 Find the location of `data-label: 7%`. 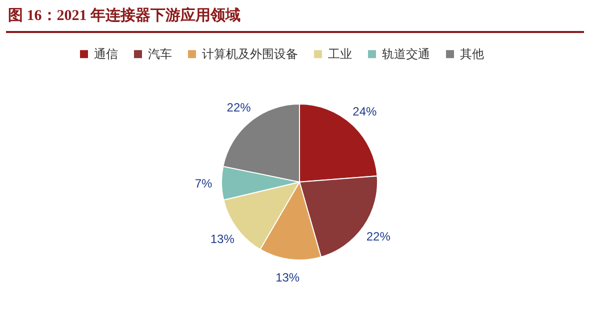

data-label: 7% is located at coordinates (203, 183).